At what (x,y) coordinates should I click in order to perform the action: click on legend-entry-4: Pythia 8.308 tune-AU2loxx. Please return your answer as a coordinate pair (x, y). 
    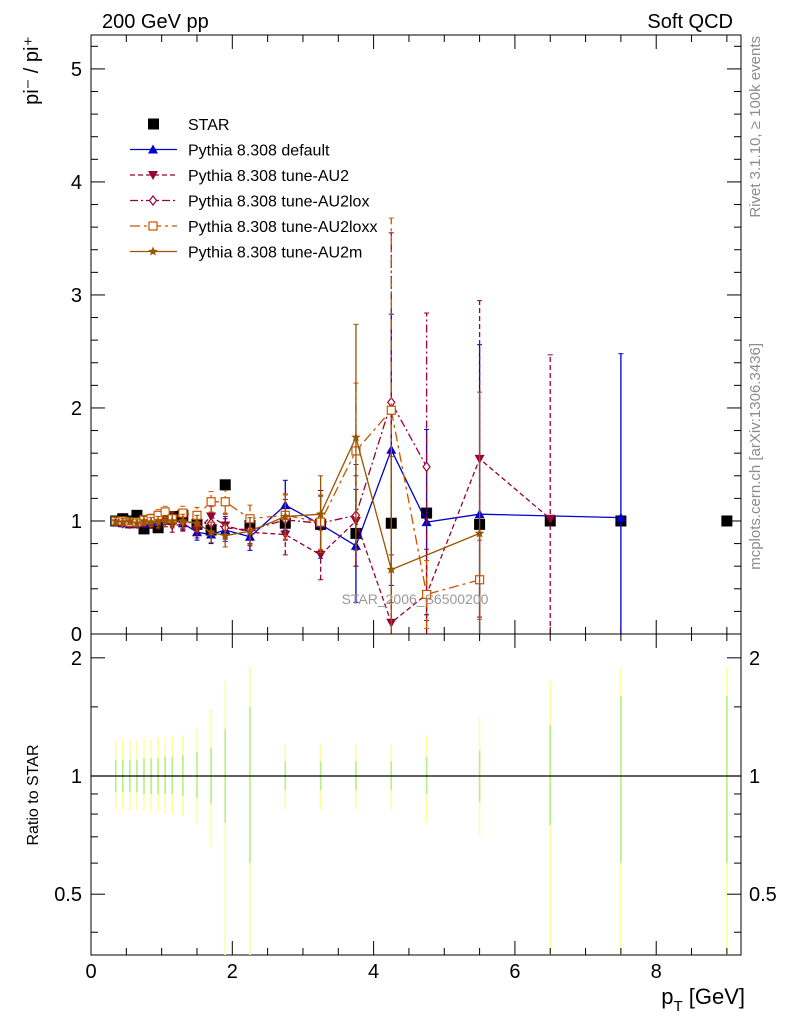
    Looking at the image, I should click on (253, 227).